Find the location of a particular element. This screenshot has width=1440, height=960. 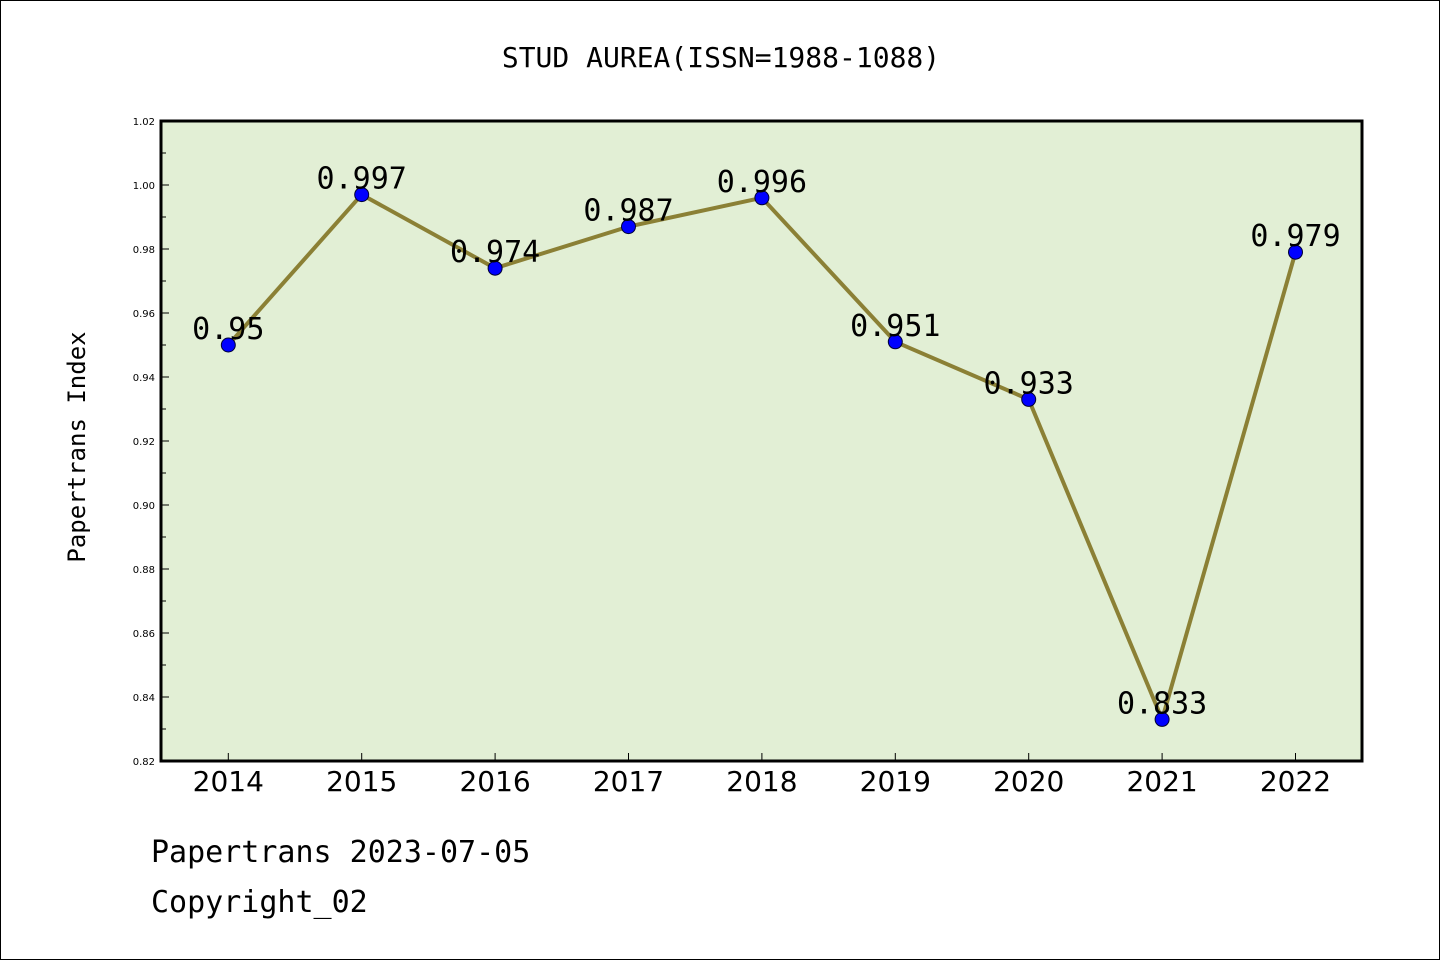

data-label: 0.996 is located at coordinates (762, 182).